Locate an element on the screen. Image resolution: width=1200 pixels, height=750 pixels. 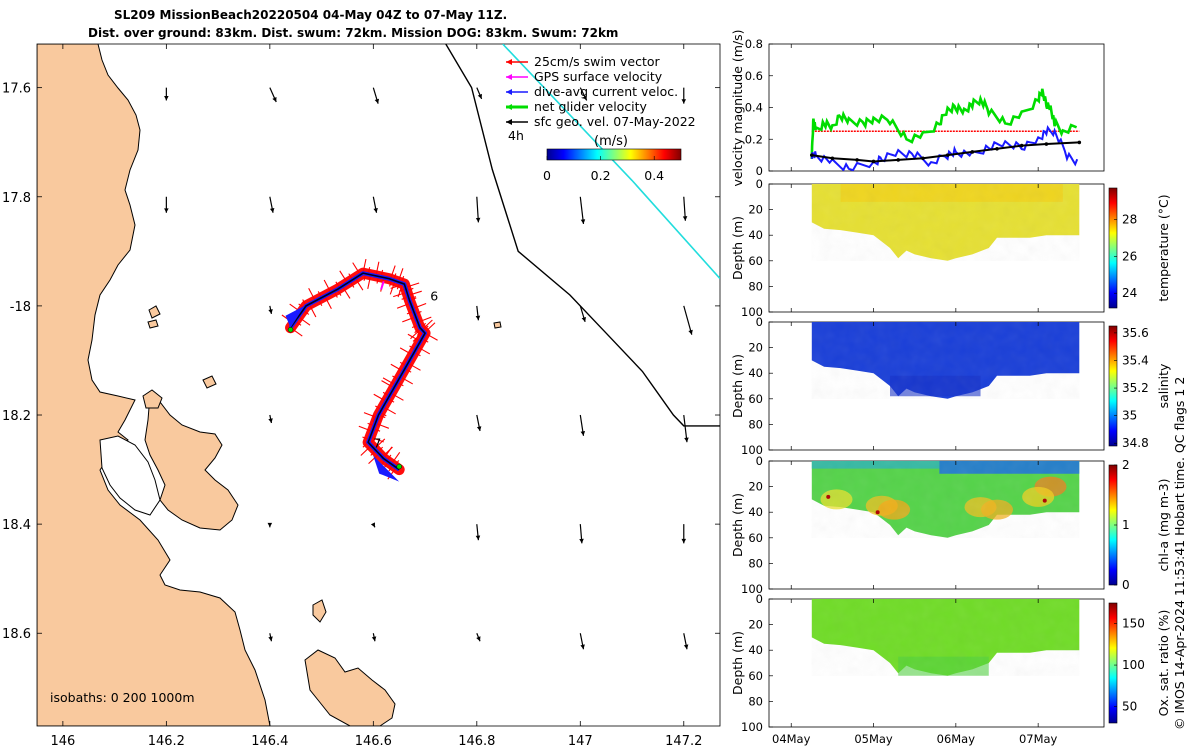
current-wedge-end is located at coordinates (386, 468).